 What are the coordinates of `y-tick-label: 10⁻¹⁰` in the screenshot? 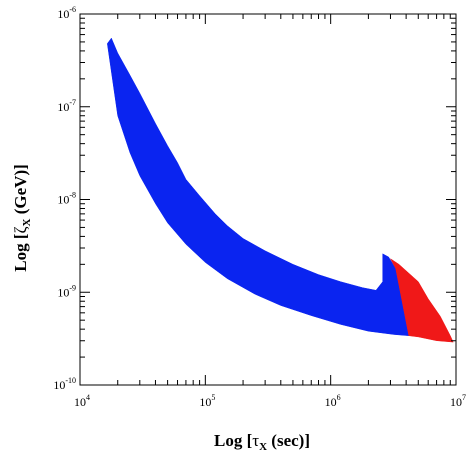 It's located at (64, 384).